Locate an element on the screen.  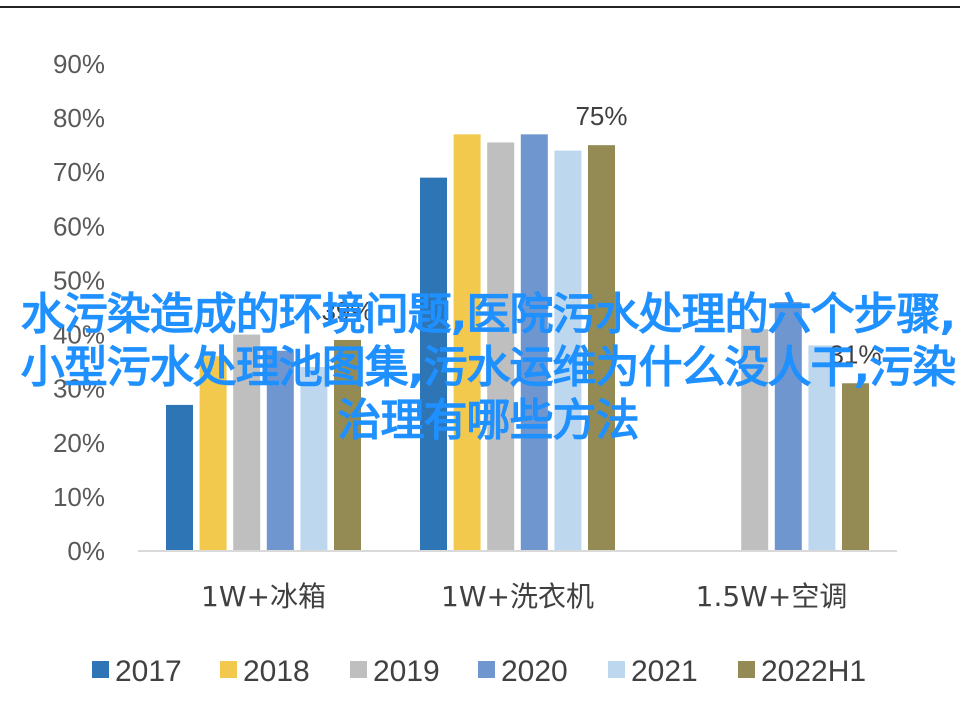
x-axis: 1W+冰箱 1W+洗衣机 1.5W+空调 is located at coordinates (524, 596).